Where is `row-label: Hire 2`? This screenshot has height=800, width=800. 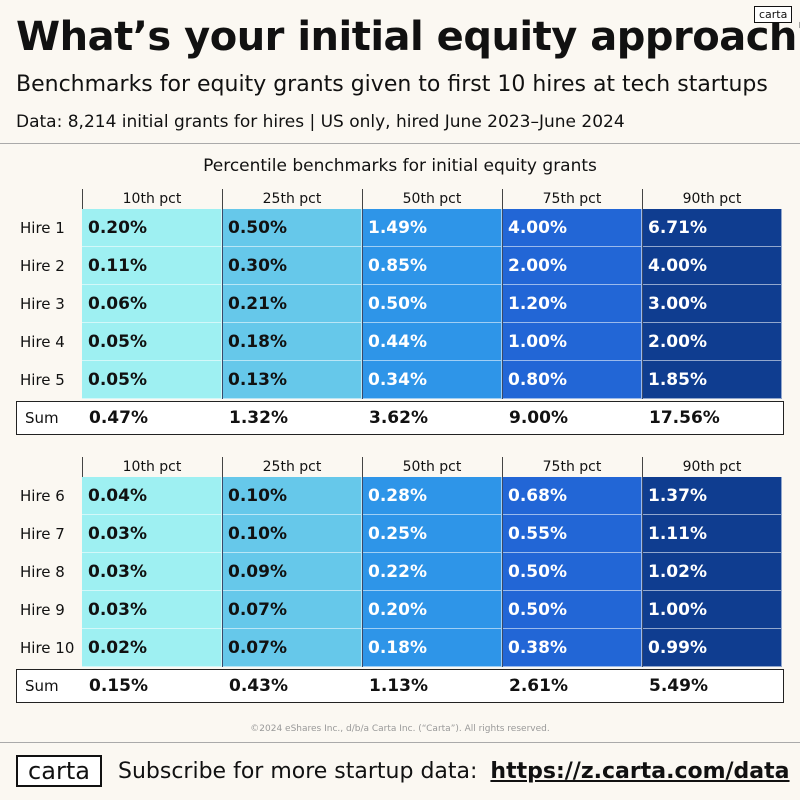 row-label: Hire 2 is located at coordinates (42, 266).